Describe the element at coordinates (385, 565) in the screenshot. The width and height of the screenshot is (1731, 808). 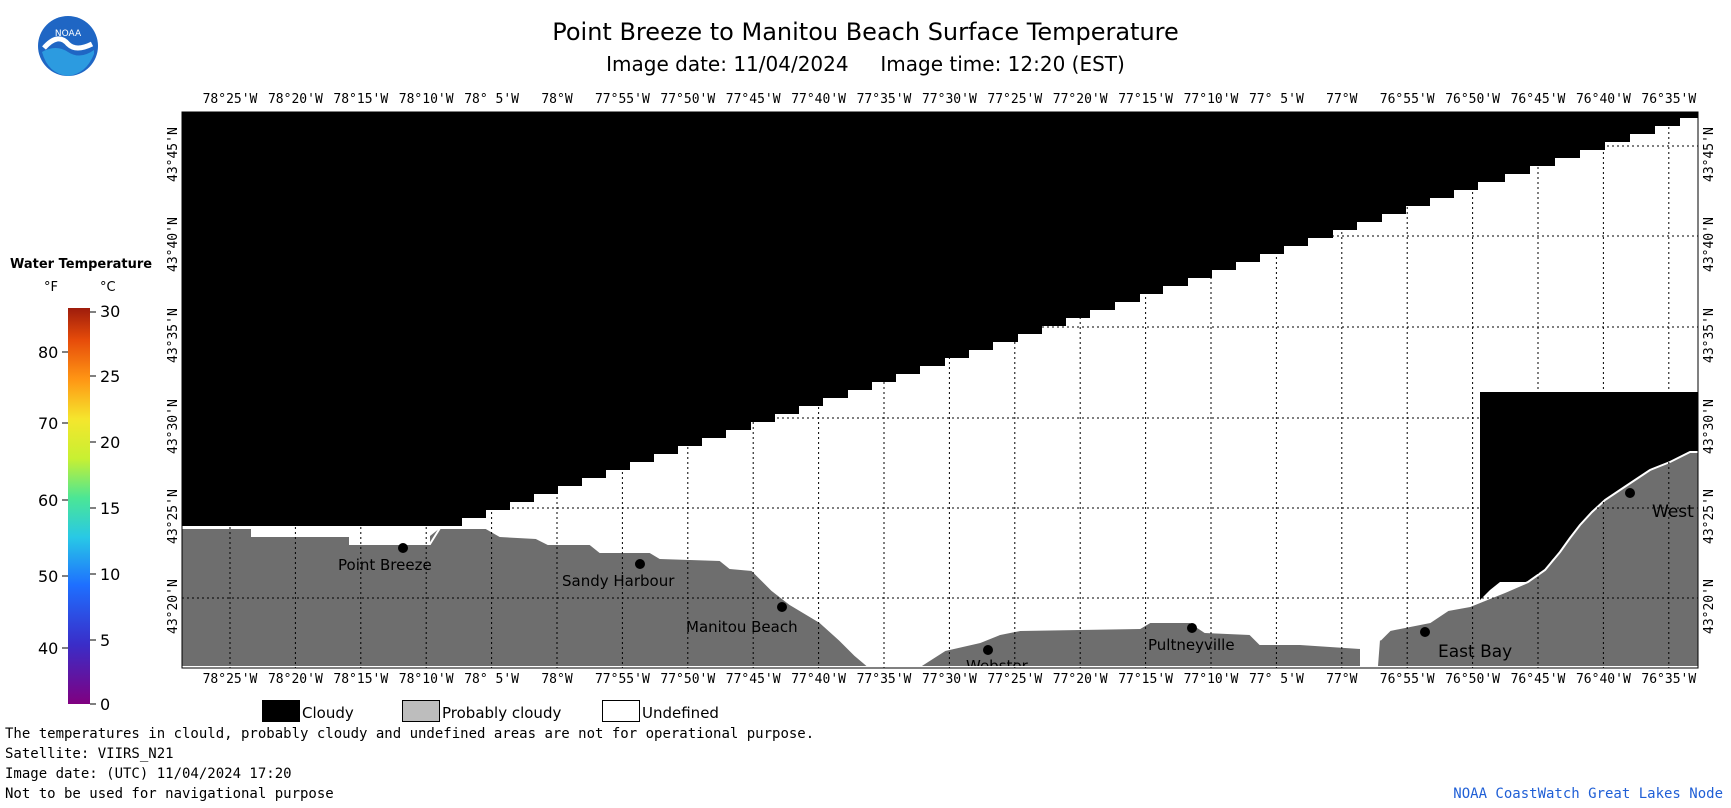
I see `place-point-breeze: Point Breeze` at that location.